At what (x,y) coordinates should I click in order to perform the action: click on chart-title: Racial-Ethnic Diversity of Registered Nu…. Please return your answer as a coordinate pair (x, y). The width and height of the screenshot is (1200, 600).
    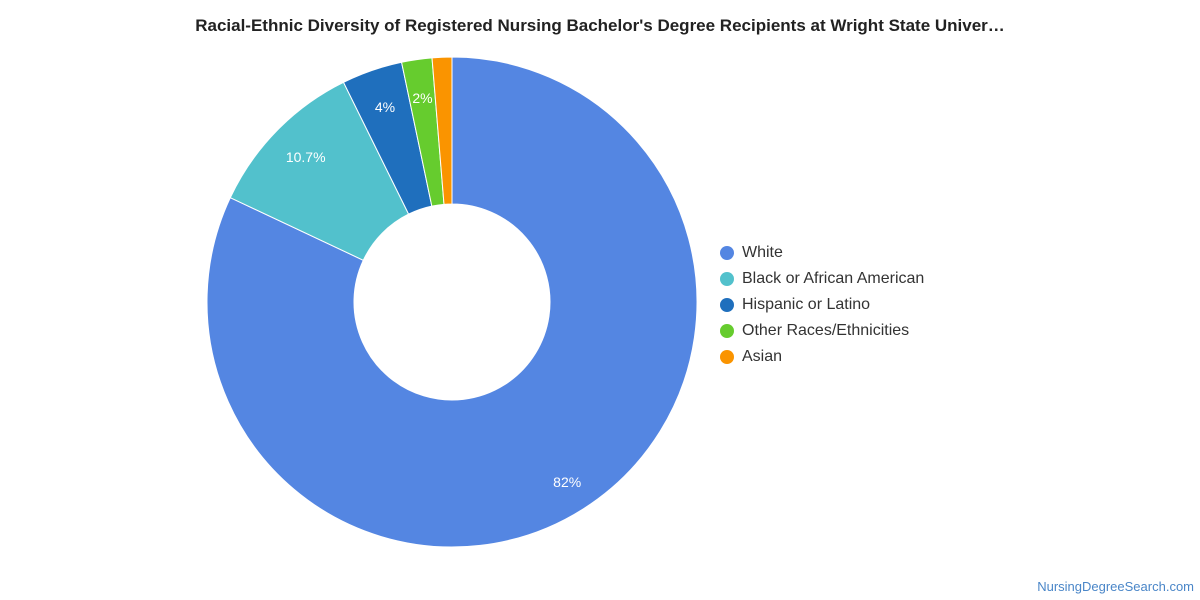
    Looking at the image, I should click on (600, 25).